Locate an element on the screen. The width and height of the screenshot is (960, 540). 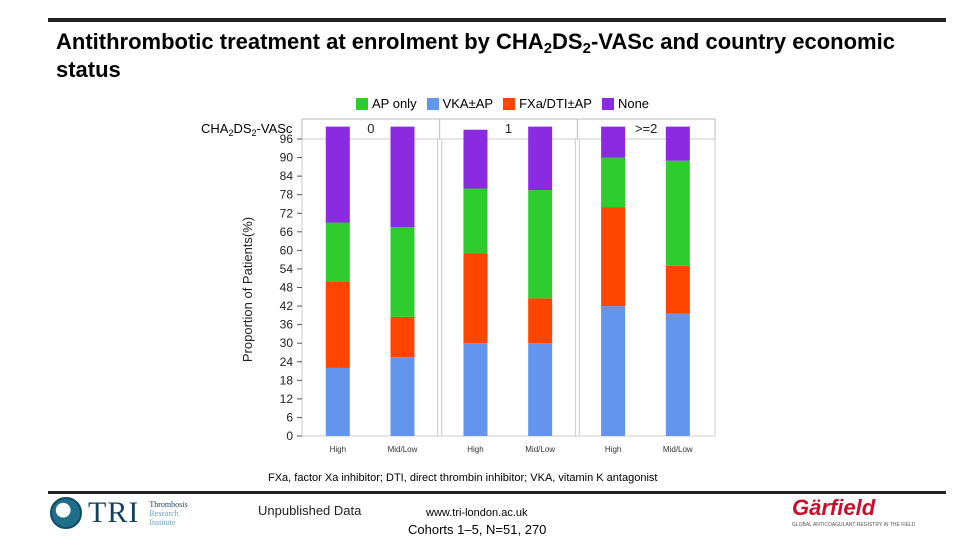
panel-label-0: 0 is located at coordinates (370, 128).